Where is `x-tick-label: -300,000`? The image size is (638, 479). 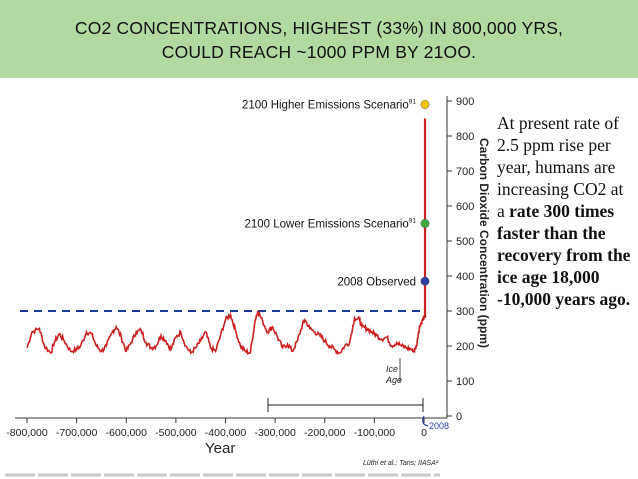 x-tick-label: -300,000 is located at coordinates (275, 433).